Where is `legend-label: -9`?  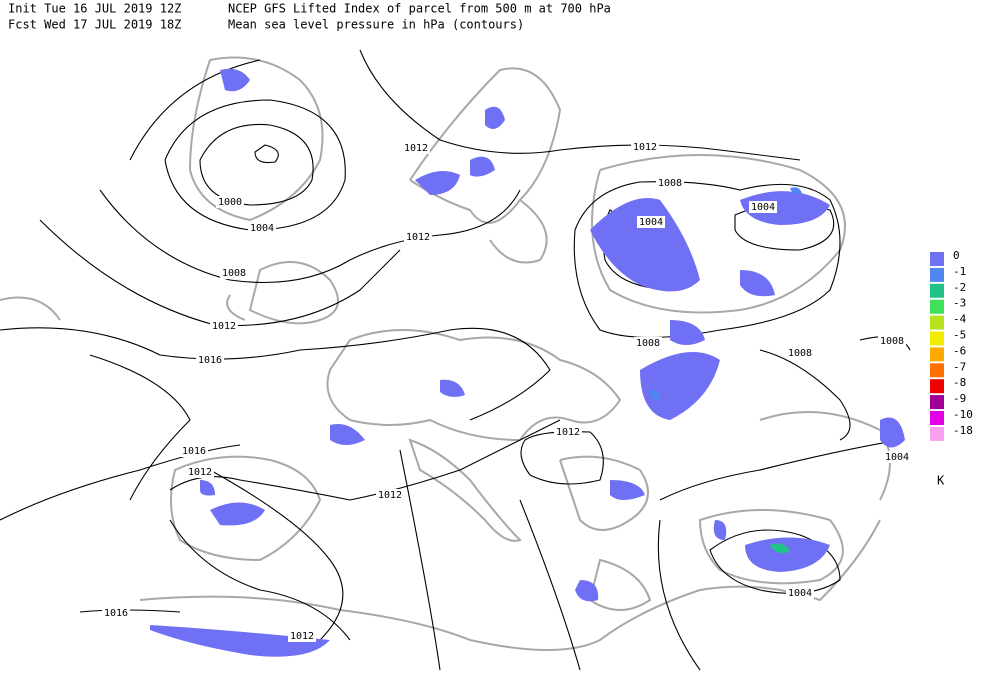
legend-label: -9 is located at coordinates (959, 398).